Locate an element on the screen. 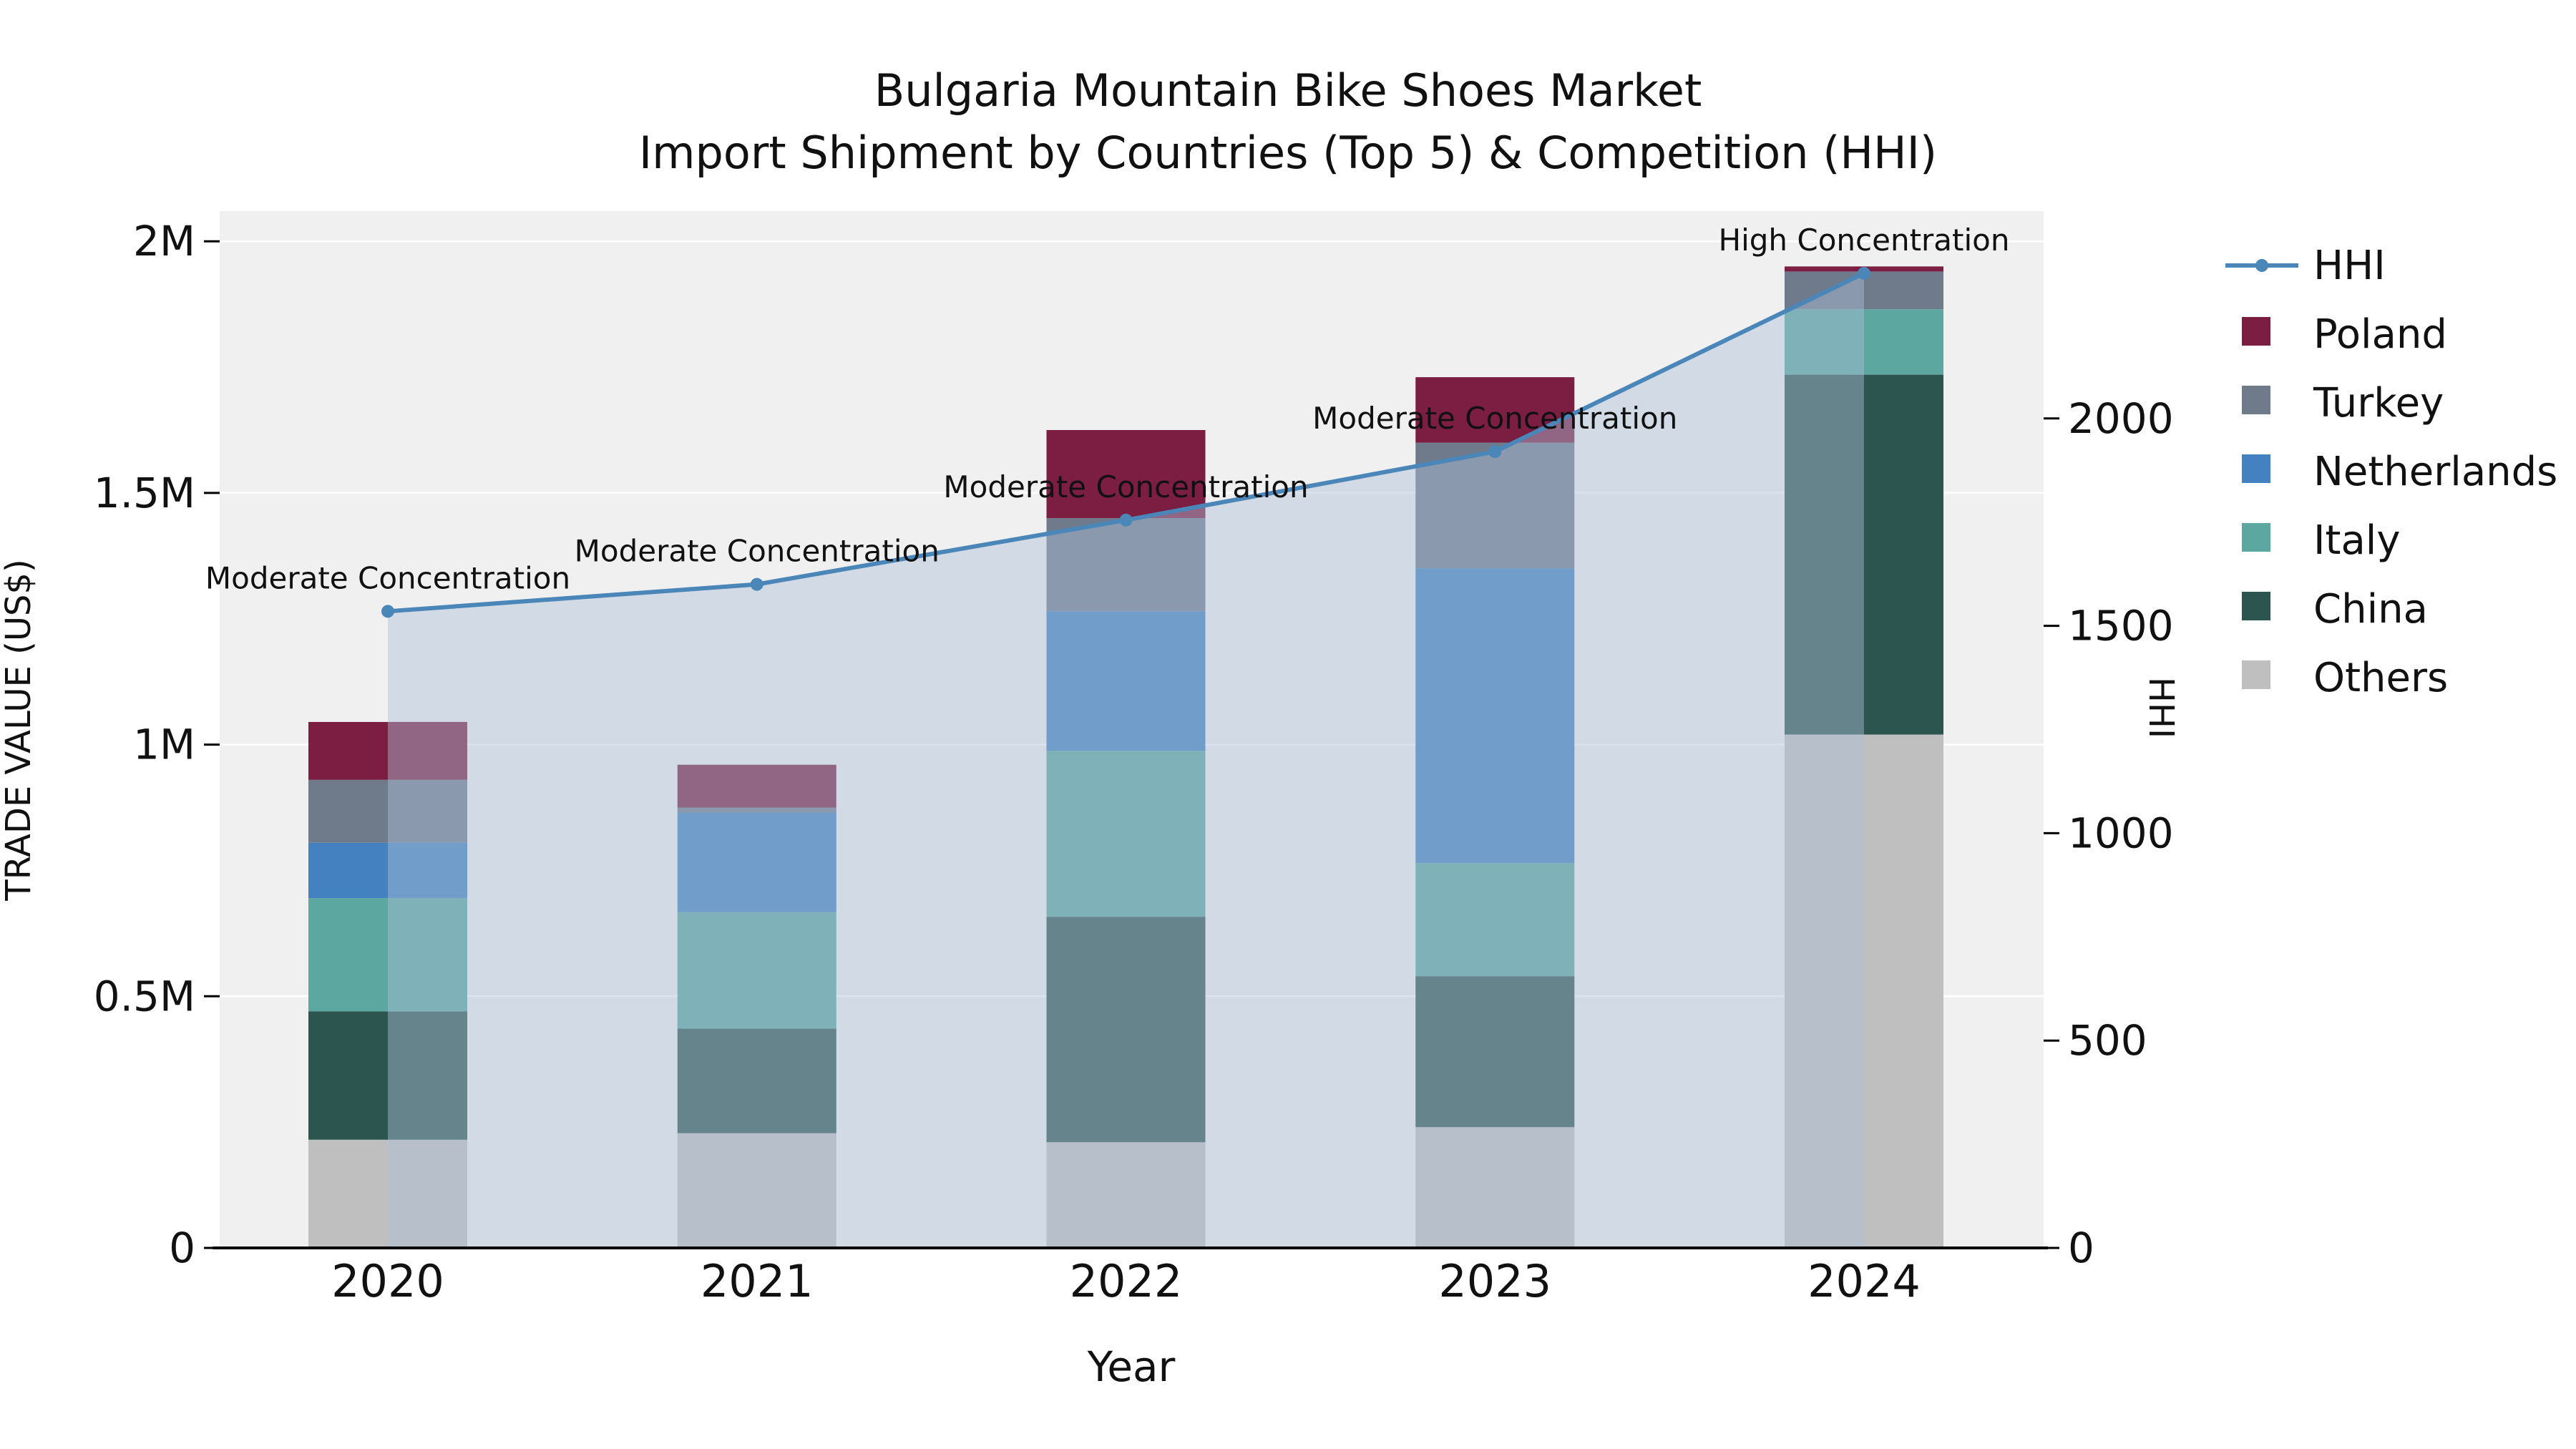 The width and height of the screenshot is (2576, 1449). x-axis-title: Year is located at coordinates (1131, 1366).